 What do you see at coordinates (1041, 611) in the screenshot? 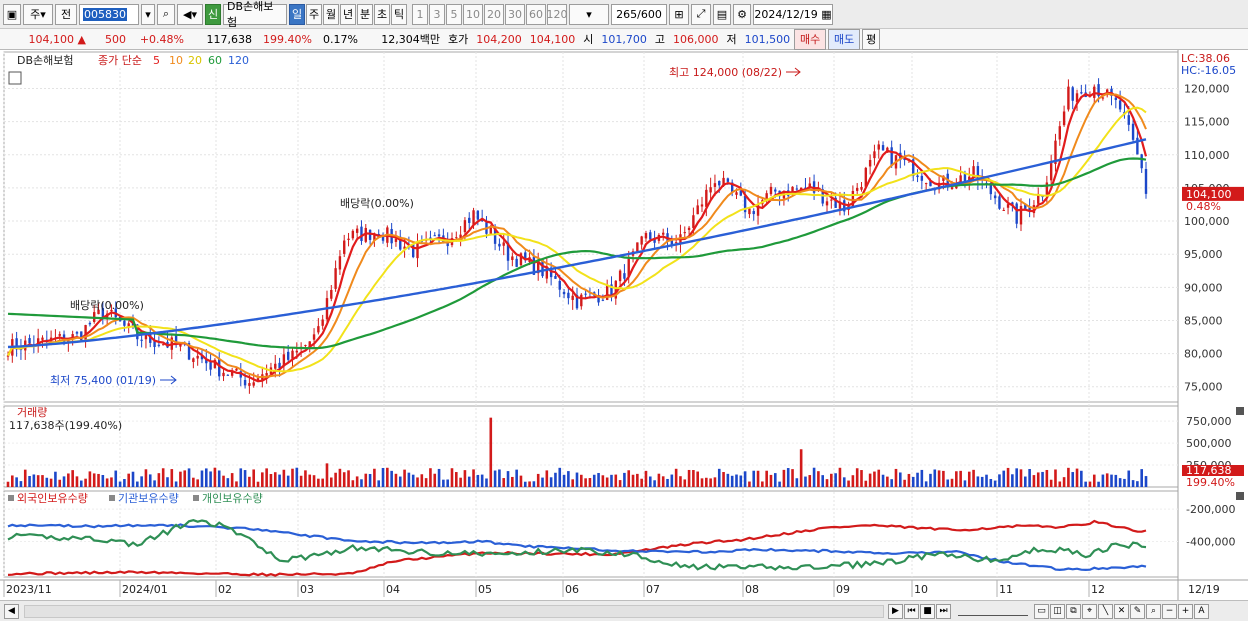
I see `layout-icon: ▭` at bounding box center [1041, 611].